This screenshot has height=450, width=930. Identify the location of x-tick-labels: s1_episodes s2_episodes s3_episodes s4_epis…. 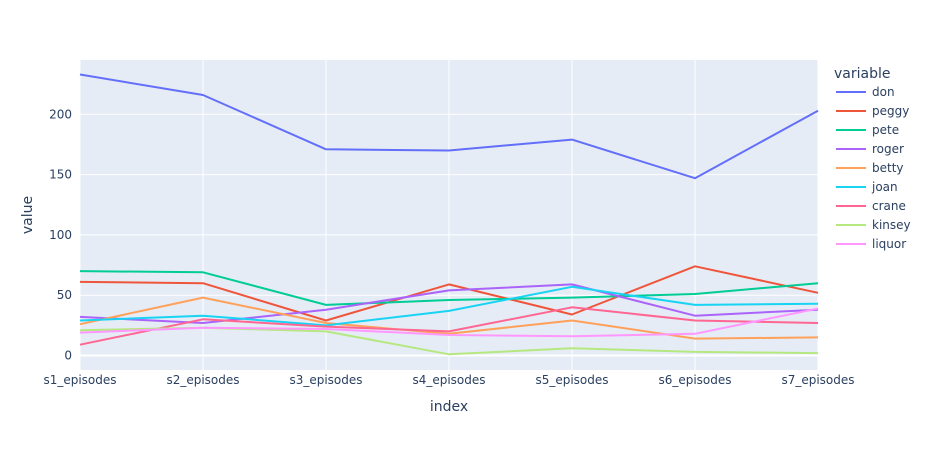
(448, 380).